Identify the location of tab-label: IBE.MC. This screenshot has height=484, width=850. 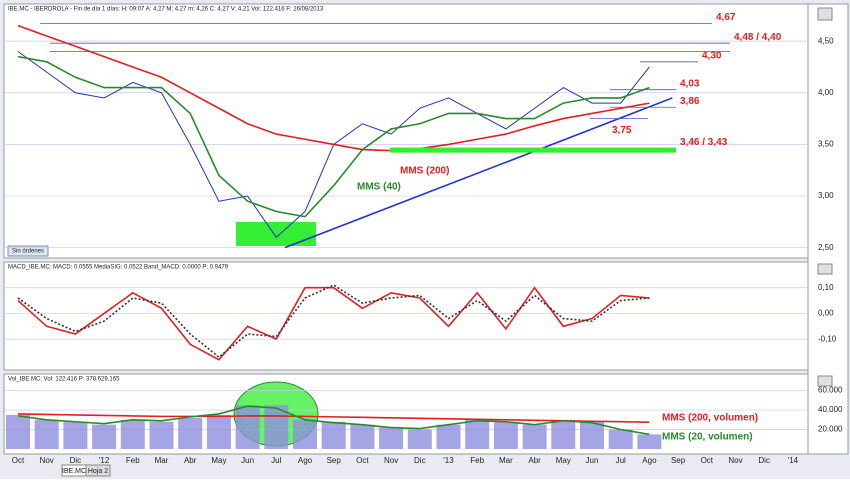
(74, 471).